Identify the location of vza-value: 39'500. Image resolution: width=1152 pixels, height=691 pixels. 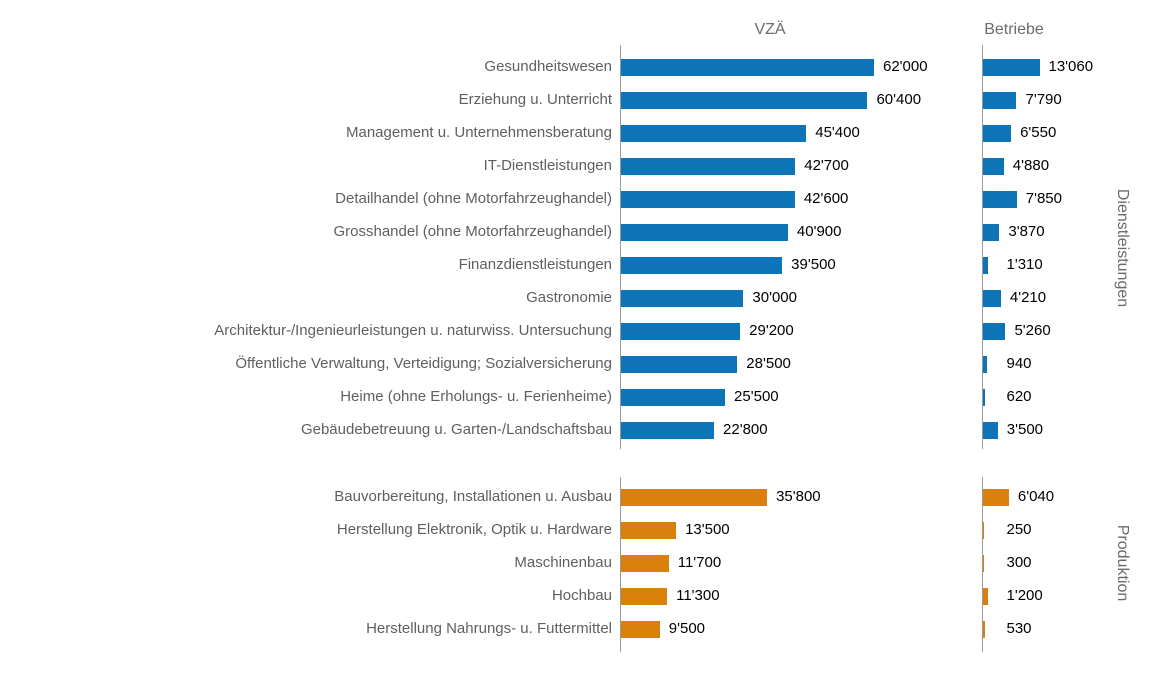
(813, 264).